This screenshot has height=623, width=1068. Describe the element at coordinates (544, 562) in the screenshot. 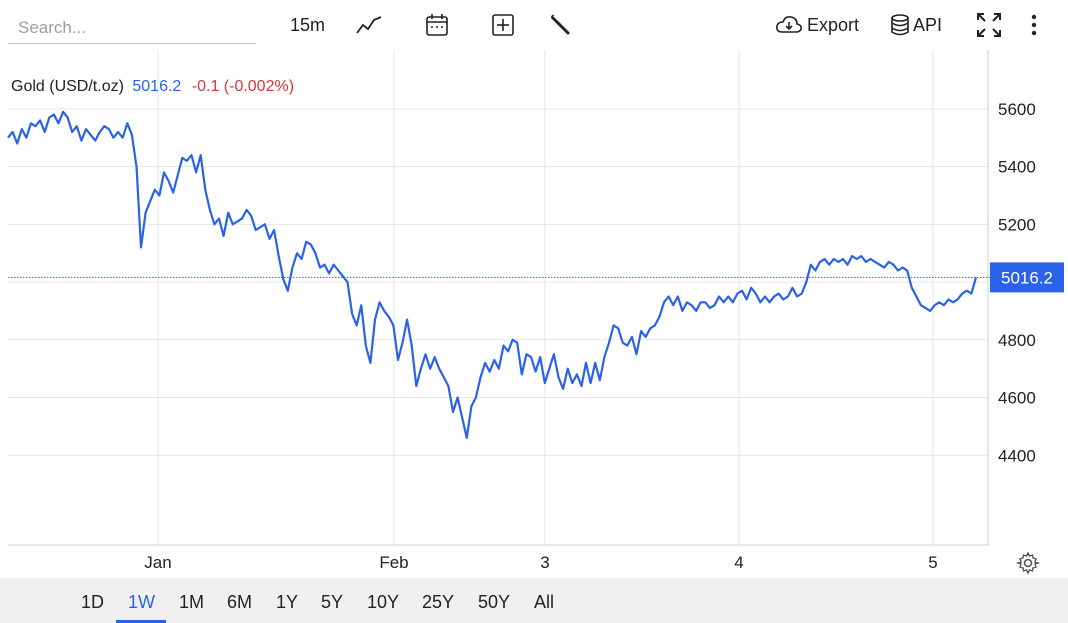

I see `x-tick-label: 3` at that location.